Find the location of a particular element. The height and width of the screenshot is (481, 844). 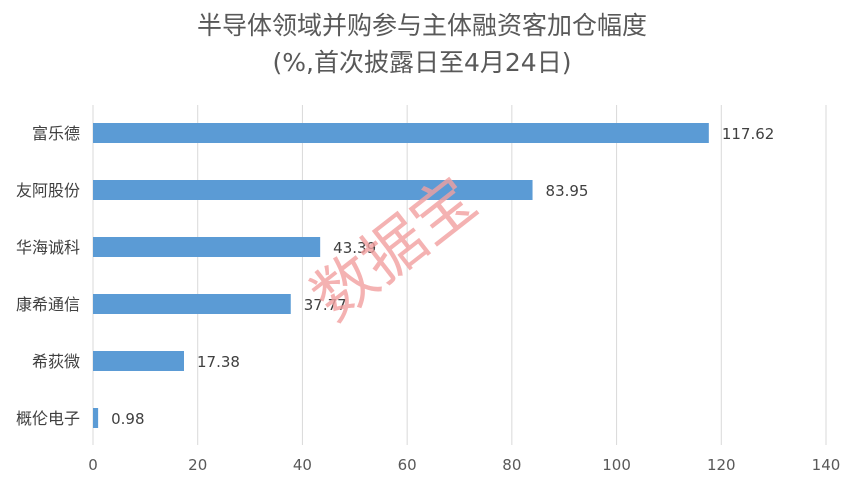

x-tick-label: 140 is located at coordinates (826, 465).